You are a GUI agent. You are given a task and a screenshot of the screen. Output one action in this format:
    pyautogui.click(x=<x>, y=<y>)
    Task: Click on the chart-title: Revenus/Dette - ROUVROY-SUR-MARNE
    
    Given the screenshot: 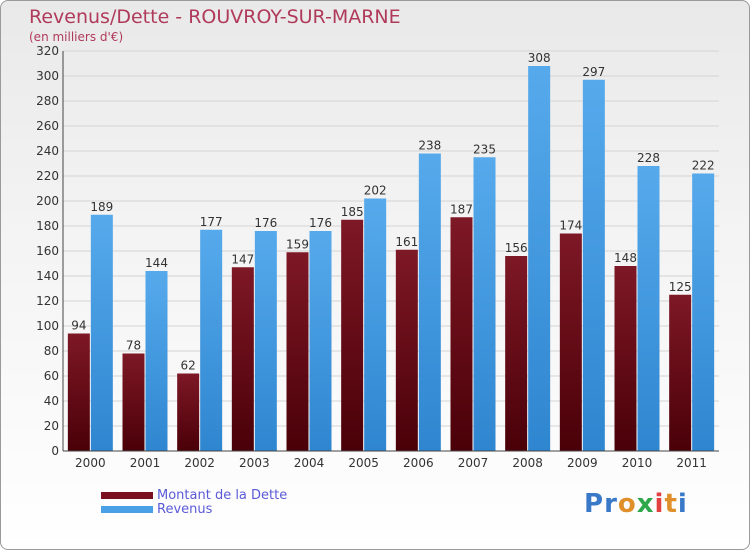 What is the action you would take?
    pyautogui.click(x=215, y=17)
    